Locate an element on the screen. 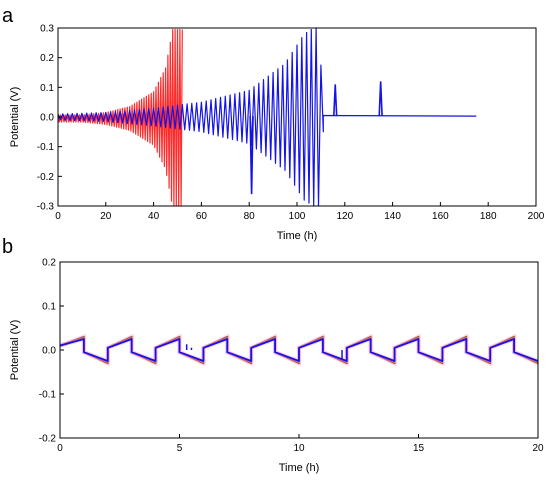 The width and height of the screenshot is (550, 481). x-tick-label: 60 is located at coordinates (202, 216).